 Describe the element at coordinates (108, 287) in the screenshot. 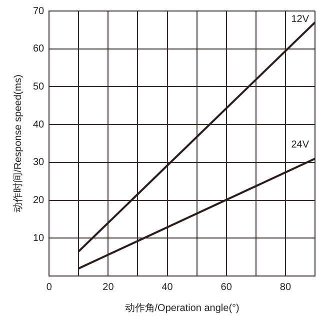

I see `x-tick-label: 20` at that location.